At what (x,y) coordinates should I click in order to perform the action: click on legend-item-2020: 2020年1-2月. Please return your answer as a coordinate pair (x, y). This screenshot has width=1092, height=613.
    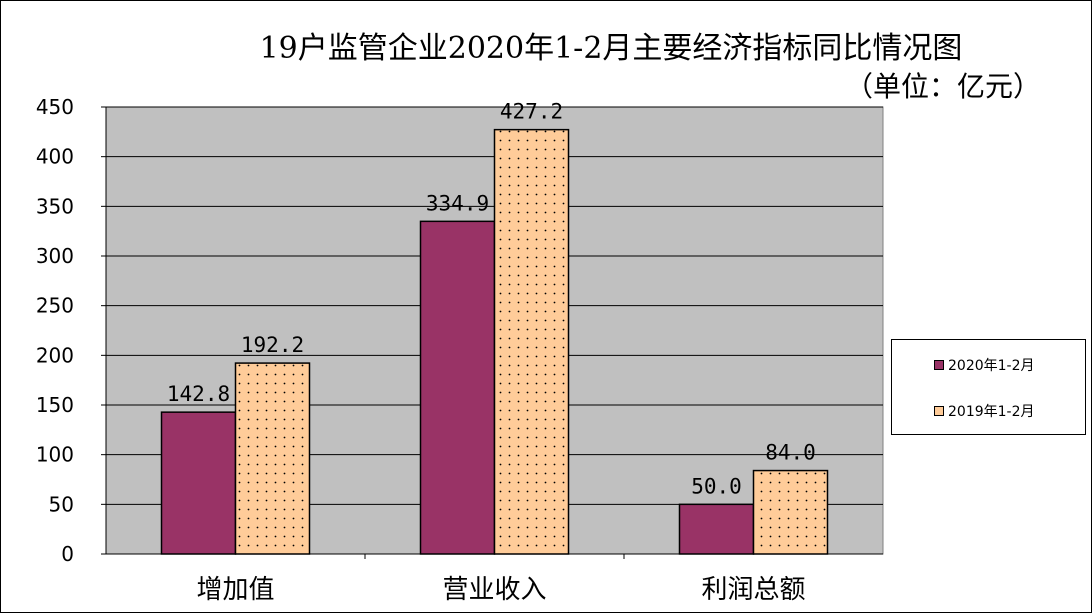
    Looking at the image, I should click on (984, 365).